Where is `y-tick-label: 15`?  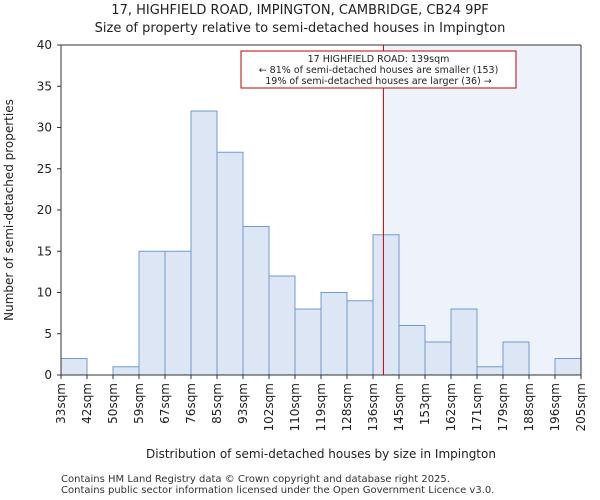 y-tick-label: 15 is located at coordinates (44, 251).